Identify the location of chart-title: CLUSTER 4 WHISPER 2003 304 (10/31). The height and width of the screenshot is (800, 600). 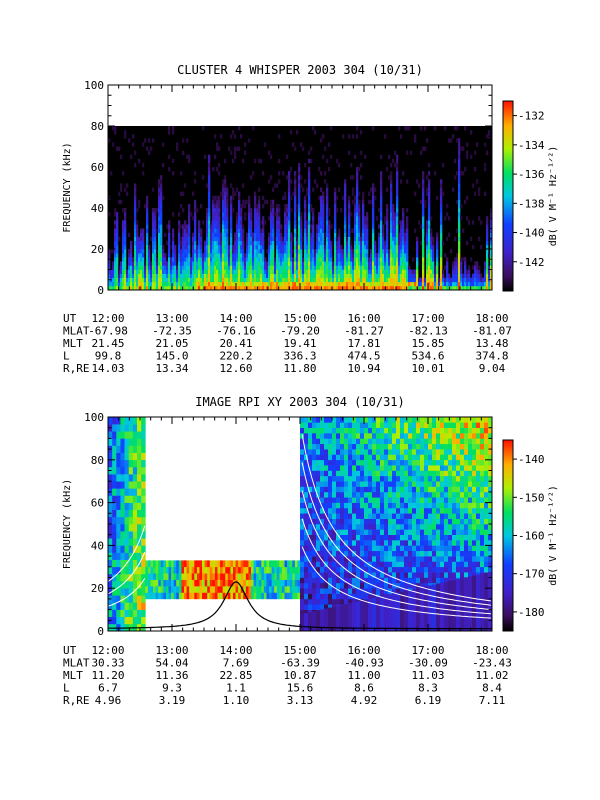
(300, 70).